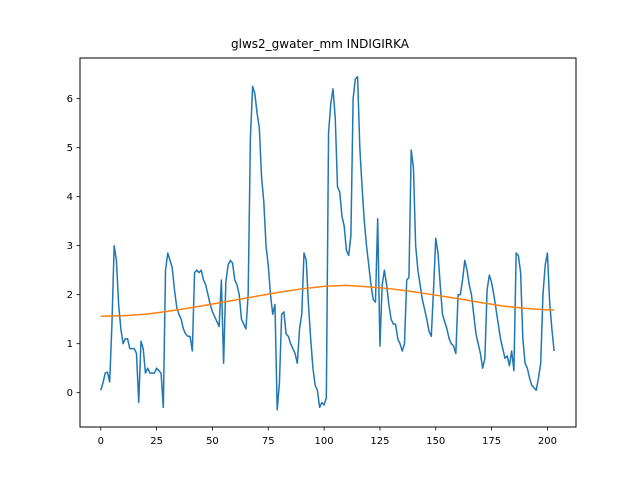 This screenshot has height=480, width=640. I want to click on x-tick-label: 75, so click(268, 441).